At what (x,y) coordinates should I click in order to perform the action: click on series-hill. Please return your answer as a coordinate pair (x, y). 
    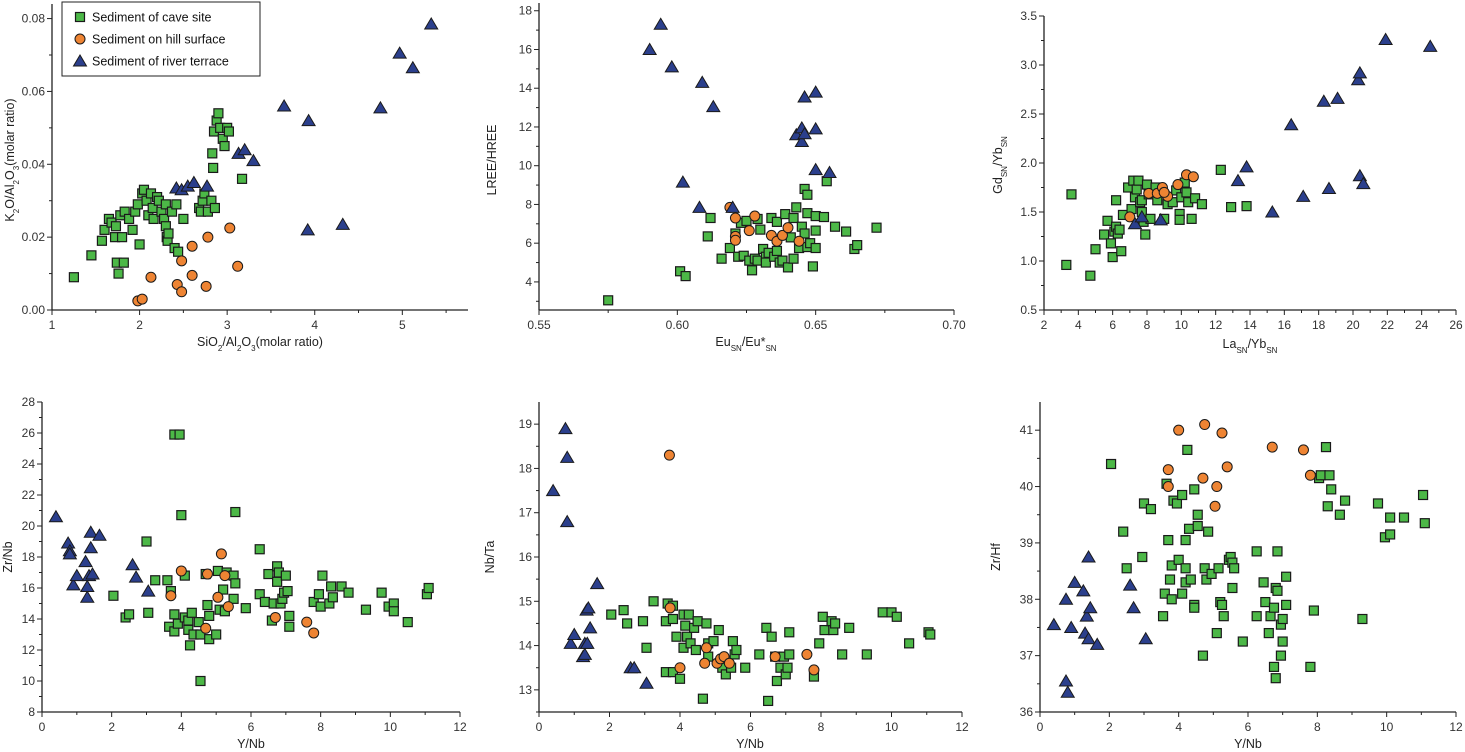
    Looking at the image, I should click on (242, 593).